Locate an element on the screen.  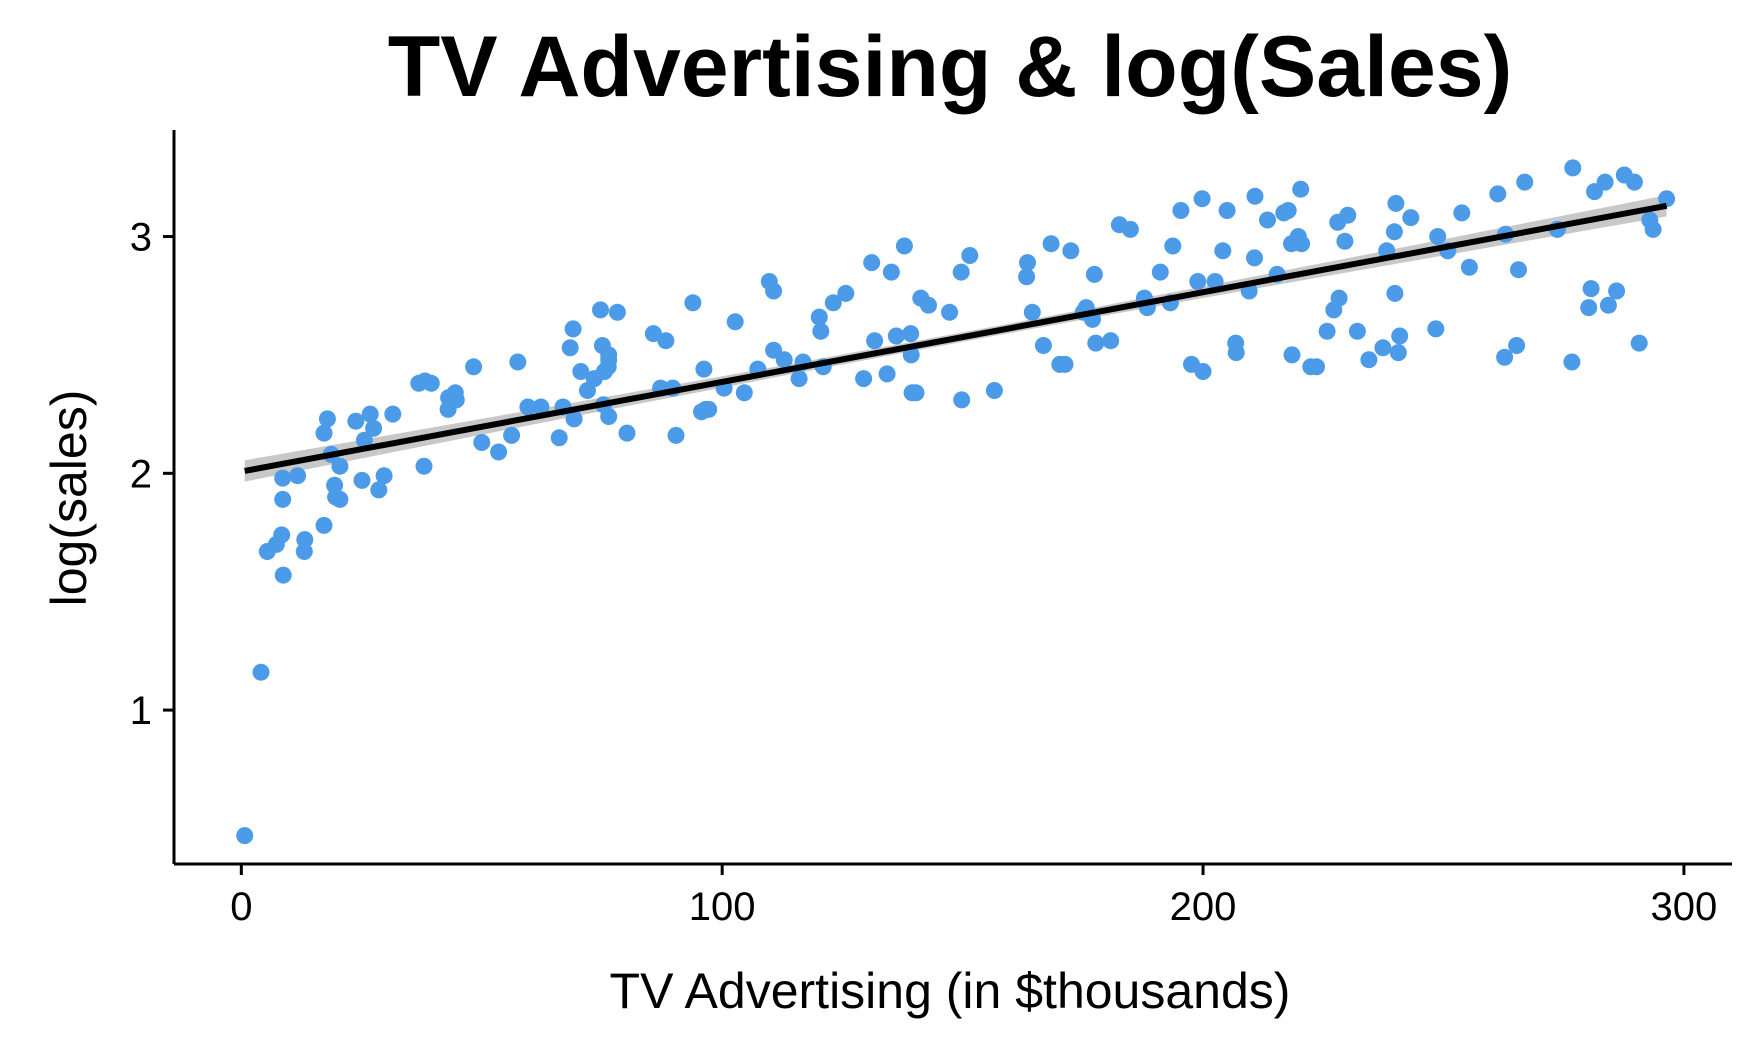
x-axis-ticks: 0 100 200 300 is located at coordinates (973, 896).